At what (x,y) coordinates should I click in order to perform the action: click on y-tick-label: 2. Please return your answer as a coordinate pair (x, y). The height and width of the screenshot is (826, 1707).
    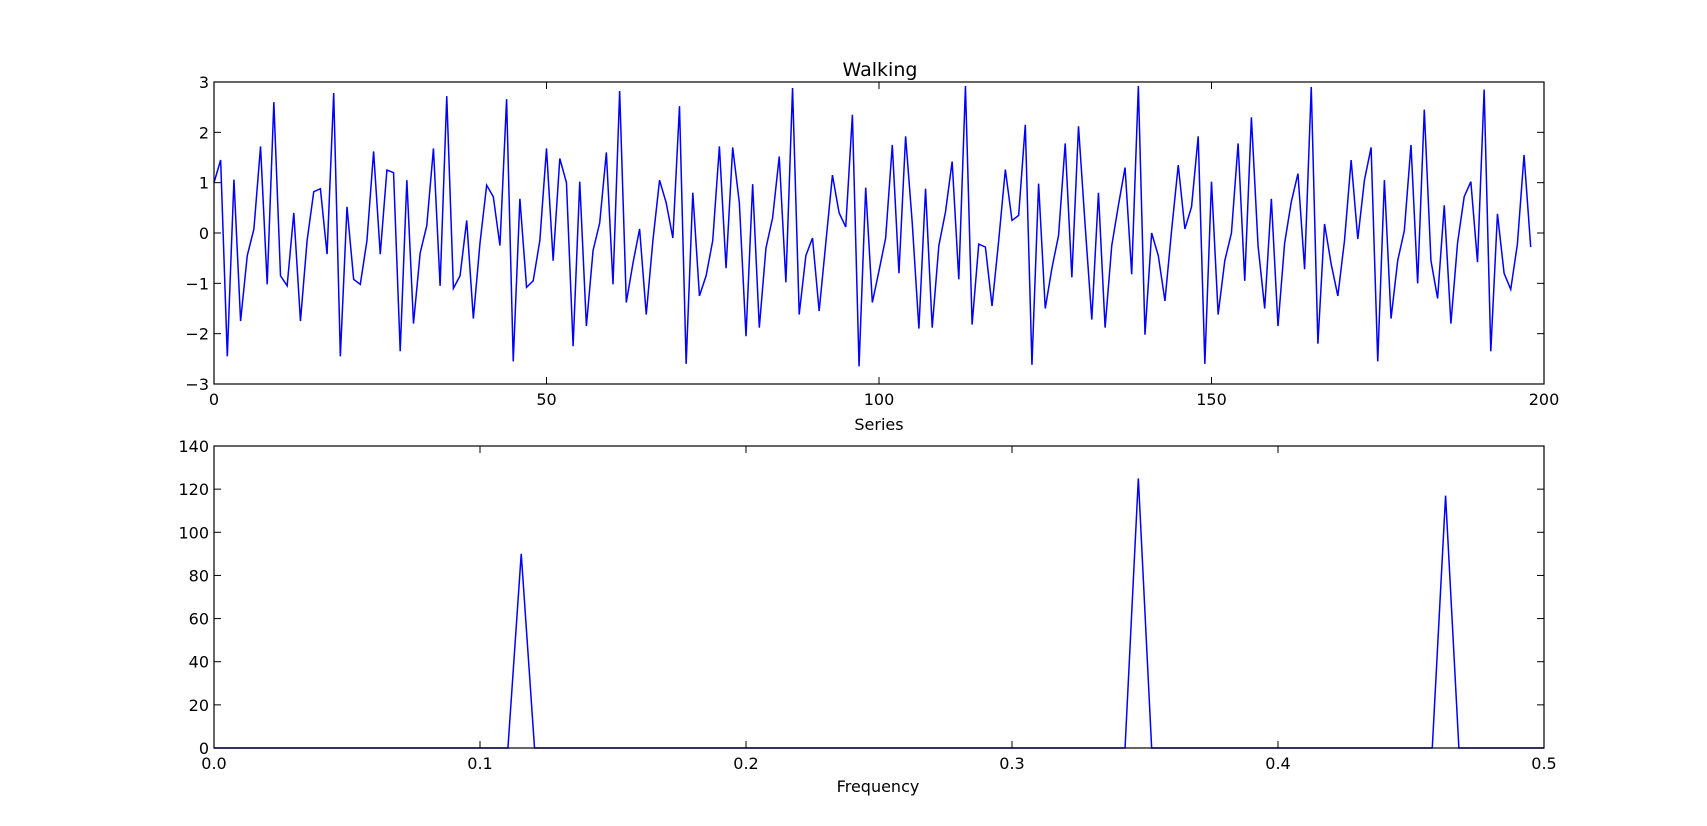
    Looking at the image, I should click on (204, 132).